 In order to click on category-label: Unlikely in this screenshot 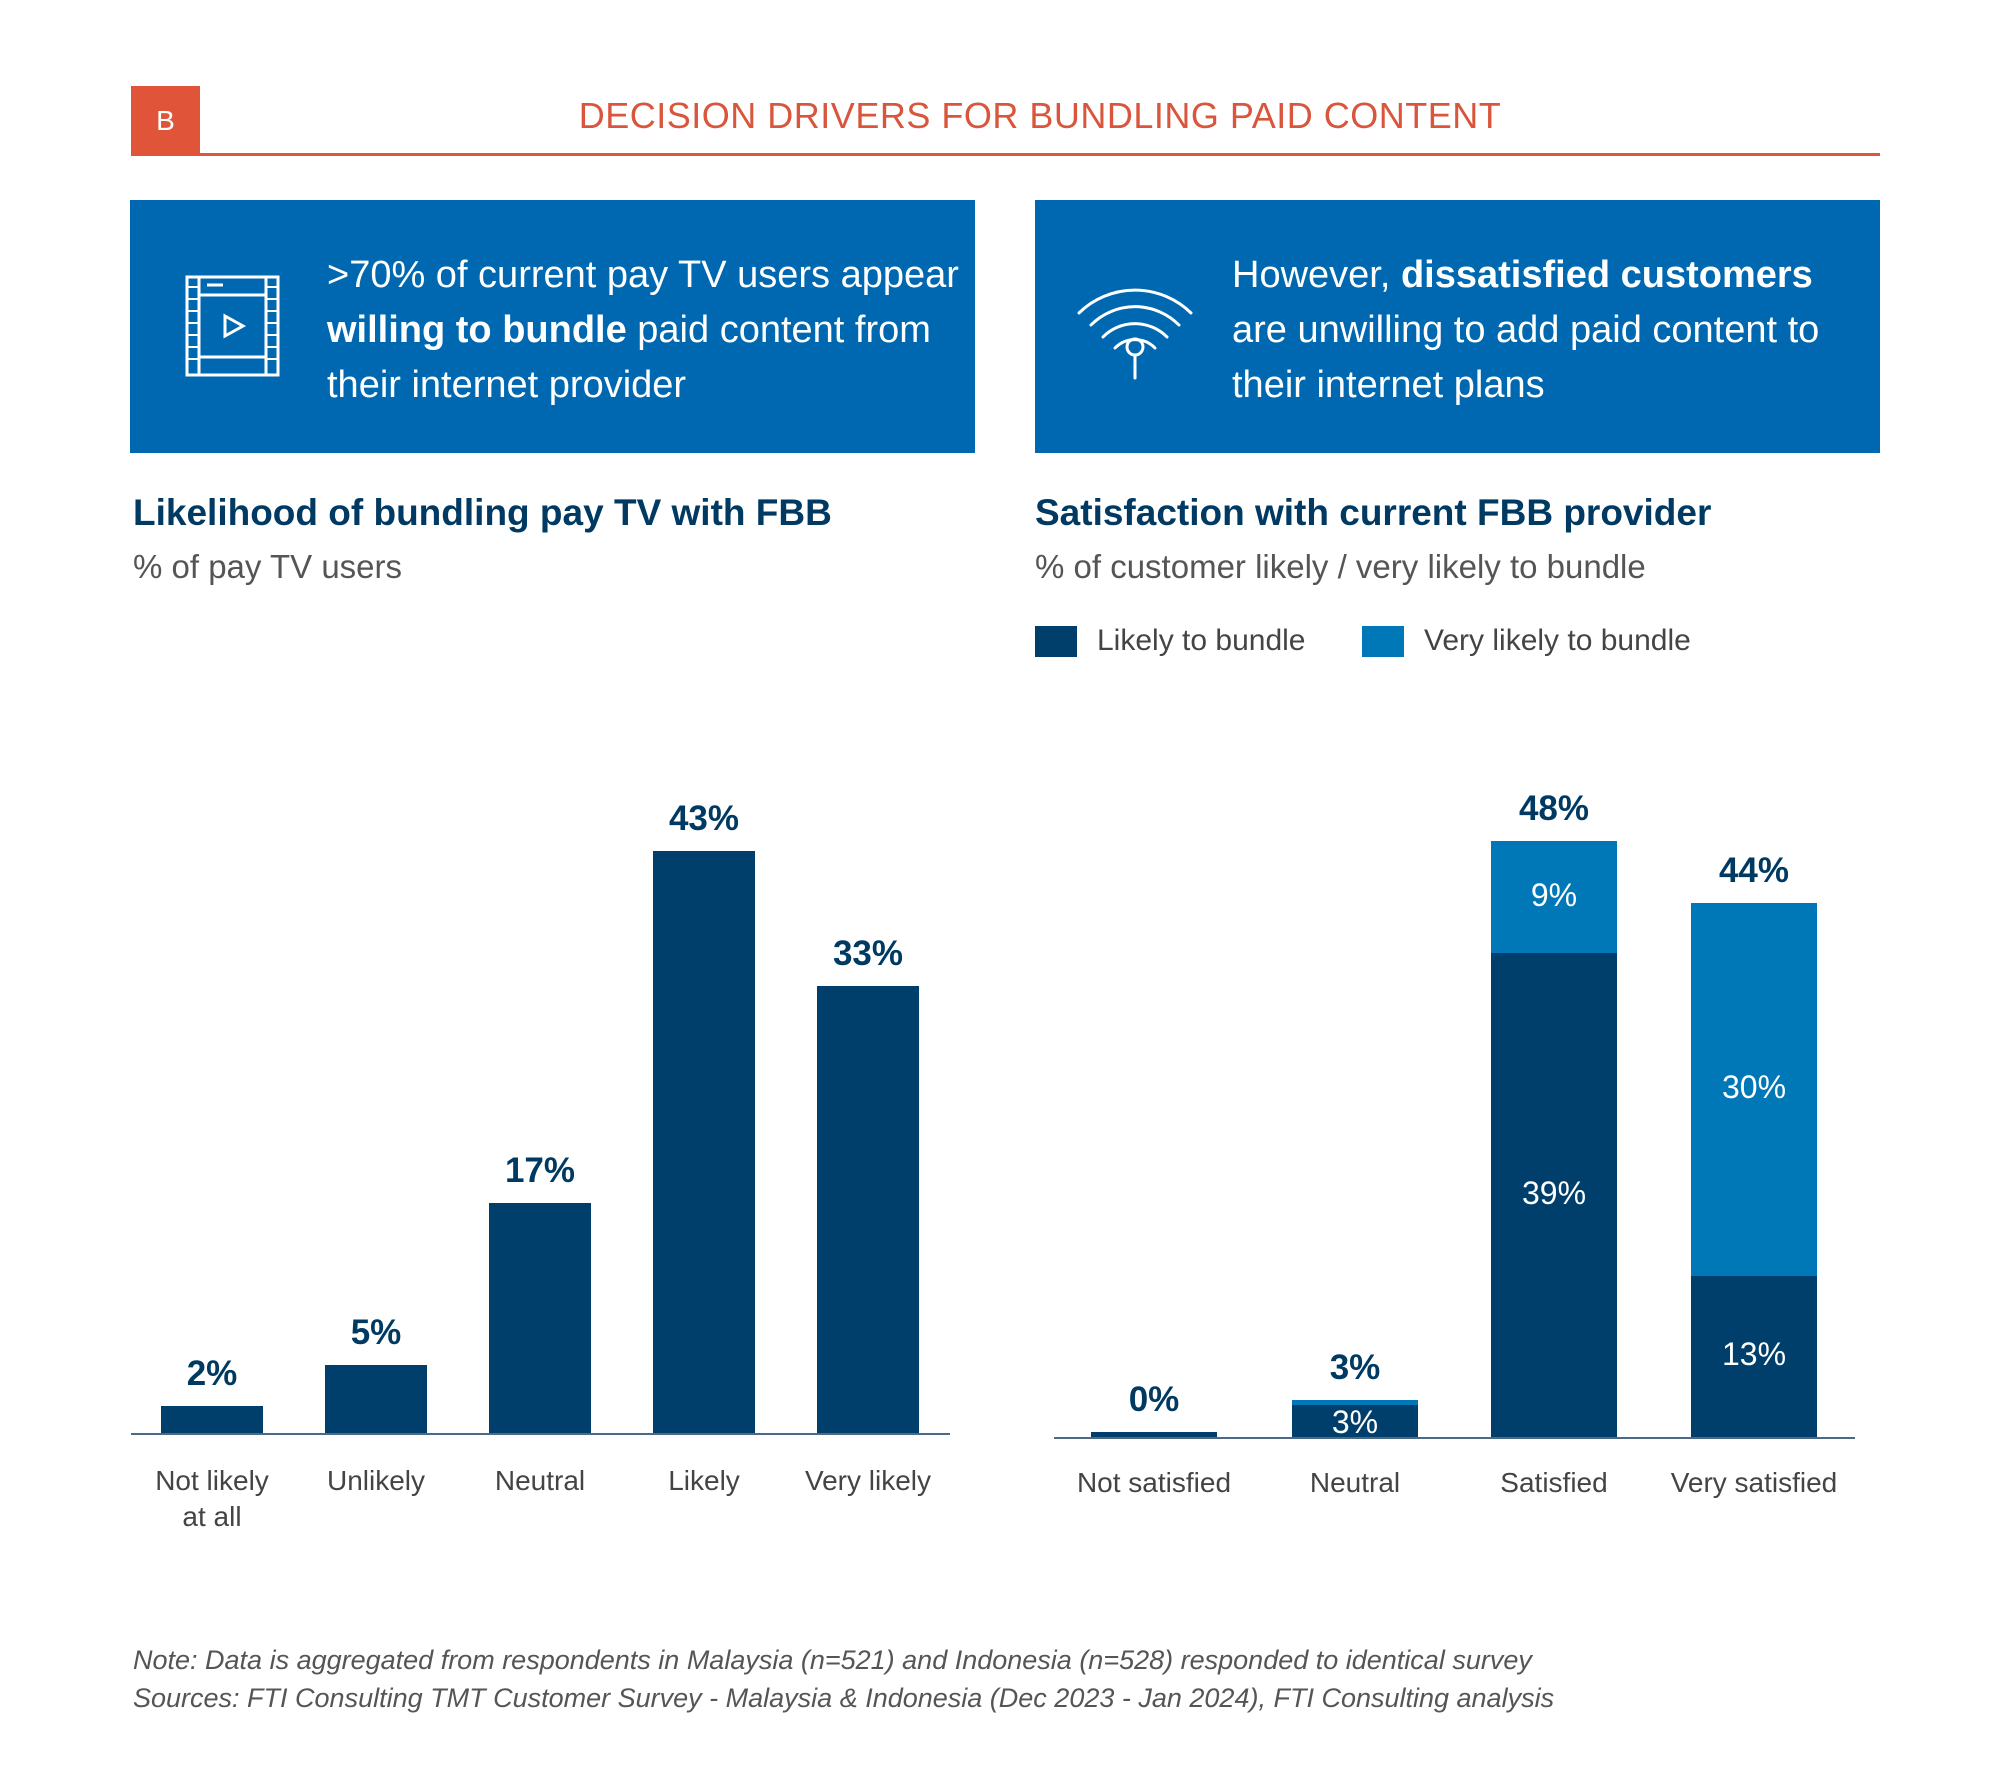, I will do `click(376, 1480)`.